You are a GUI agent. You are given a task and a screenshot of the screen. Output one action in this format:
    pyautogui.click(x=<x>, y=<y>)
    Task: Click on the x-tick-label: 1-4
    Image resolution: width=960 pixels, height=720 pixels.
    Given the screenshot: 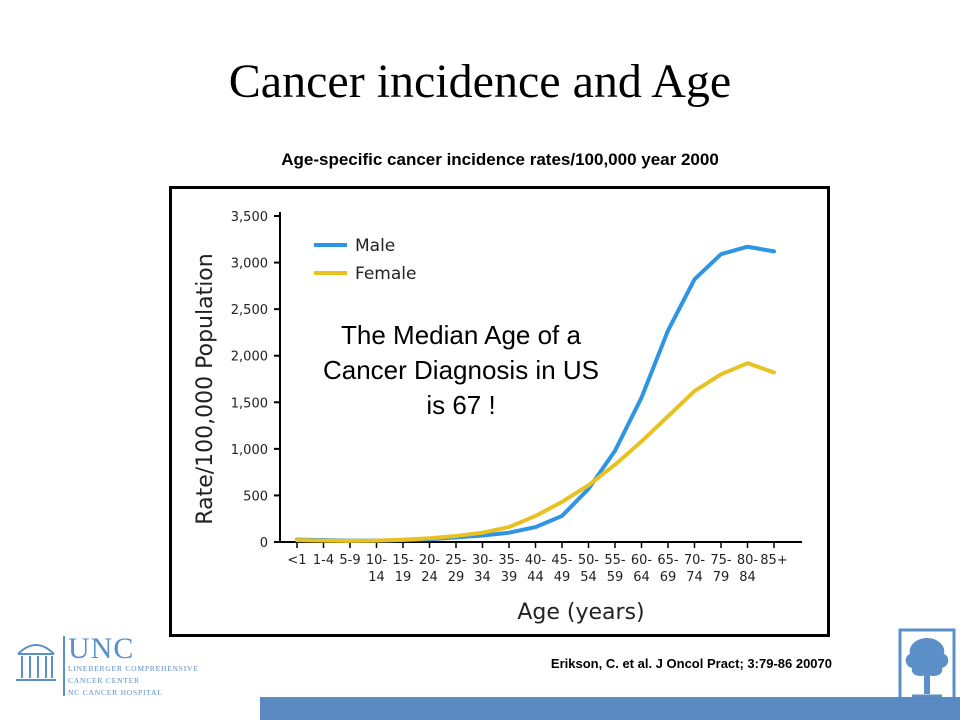 What is the action you would take?
    pyautogui.click(x=323, y=560)
    